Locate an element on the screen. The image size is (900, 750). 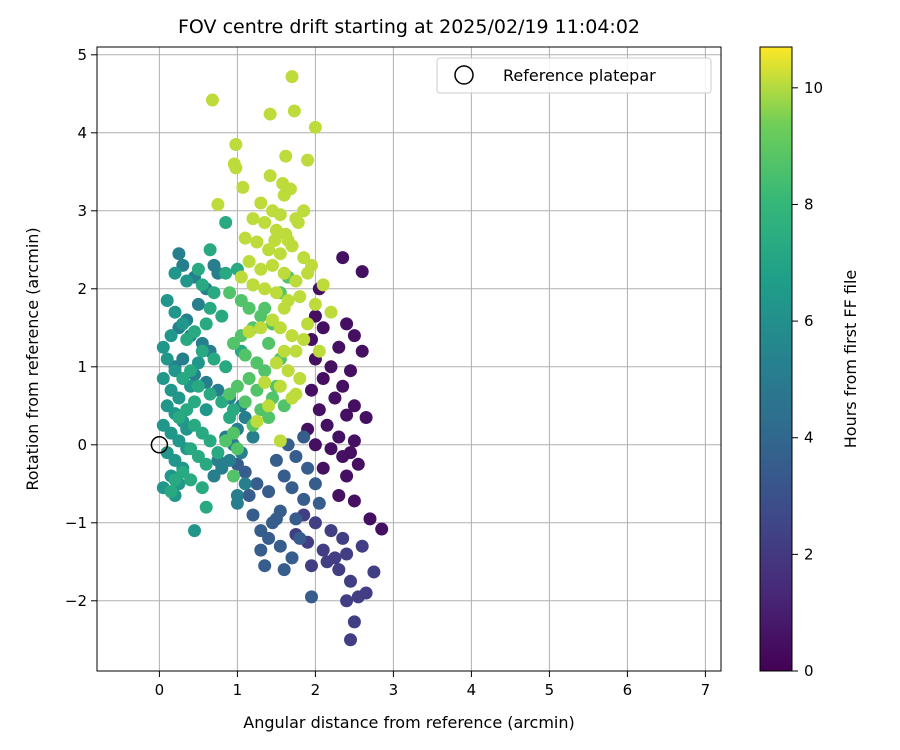
legend-label-reference: Reference platepar is located at coordinates (579, 75).